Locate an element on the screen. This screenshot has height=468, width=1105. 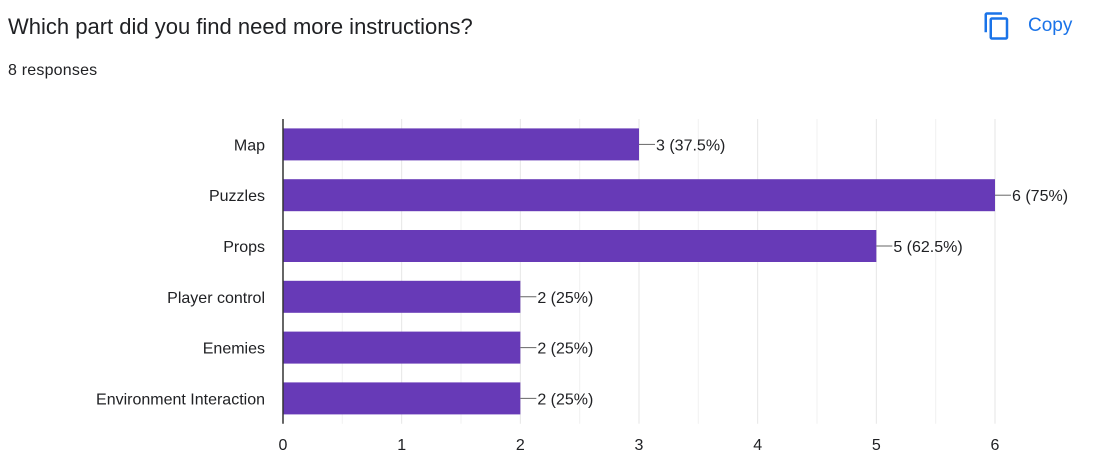
x-tick-label: 4 is located at coordinates (757, 445).